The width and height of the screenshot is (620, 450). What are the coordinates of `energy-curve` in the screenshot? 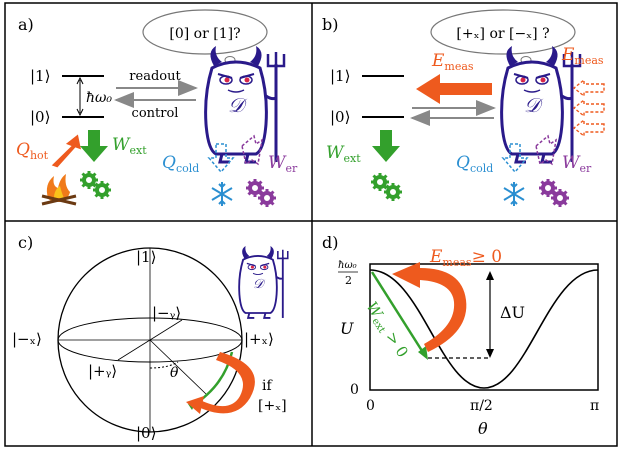 It's located at (484, 329).